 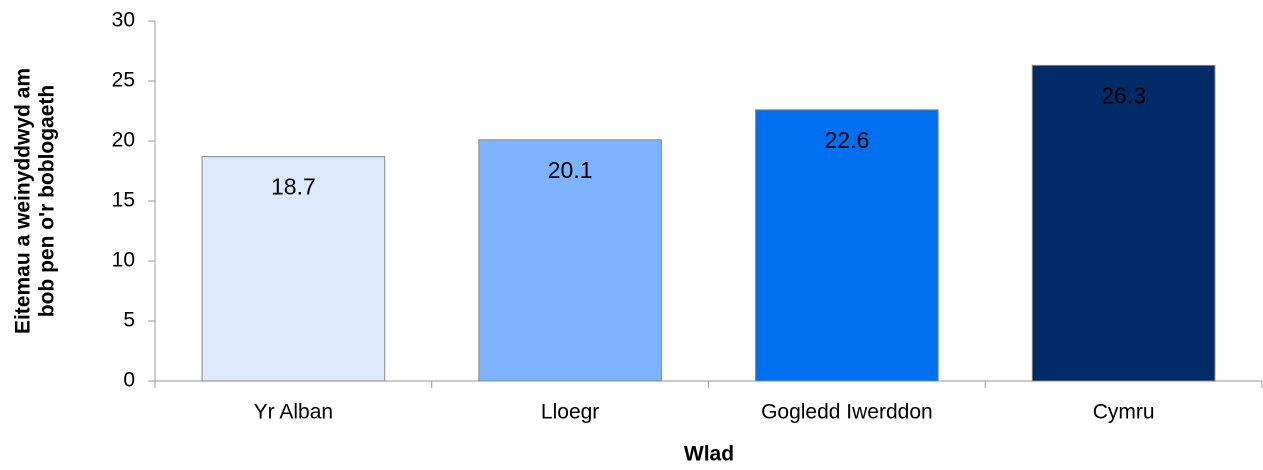 I want to click on data-label: 22.6, so click(x=846, y=140).